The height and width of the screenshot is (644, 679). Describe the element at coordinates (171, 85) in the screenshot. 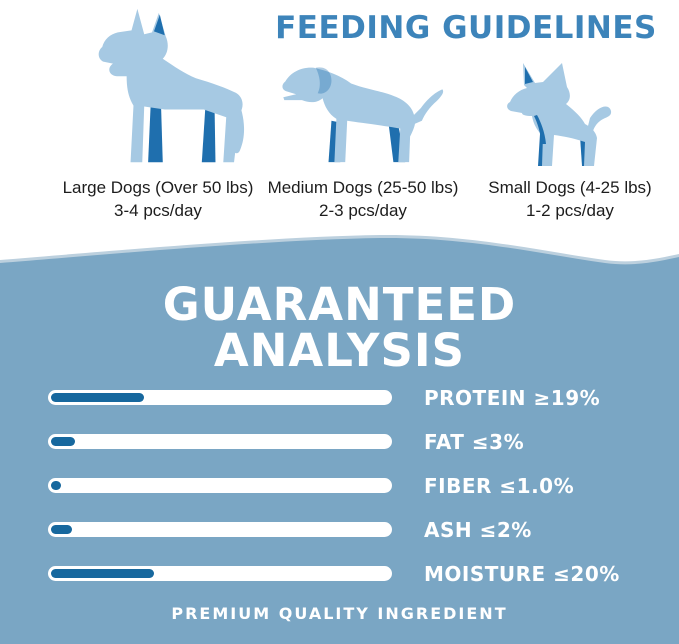

I see `large-dog-icon` at that location.